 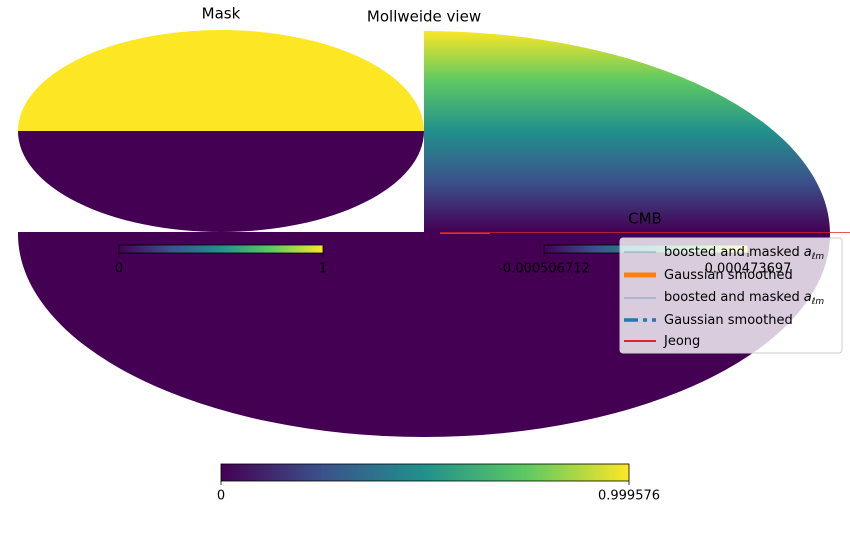 I want to click on legend, so click(x=731, y=295).